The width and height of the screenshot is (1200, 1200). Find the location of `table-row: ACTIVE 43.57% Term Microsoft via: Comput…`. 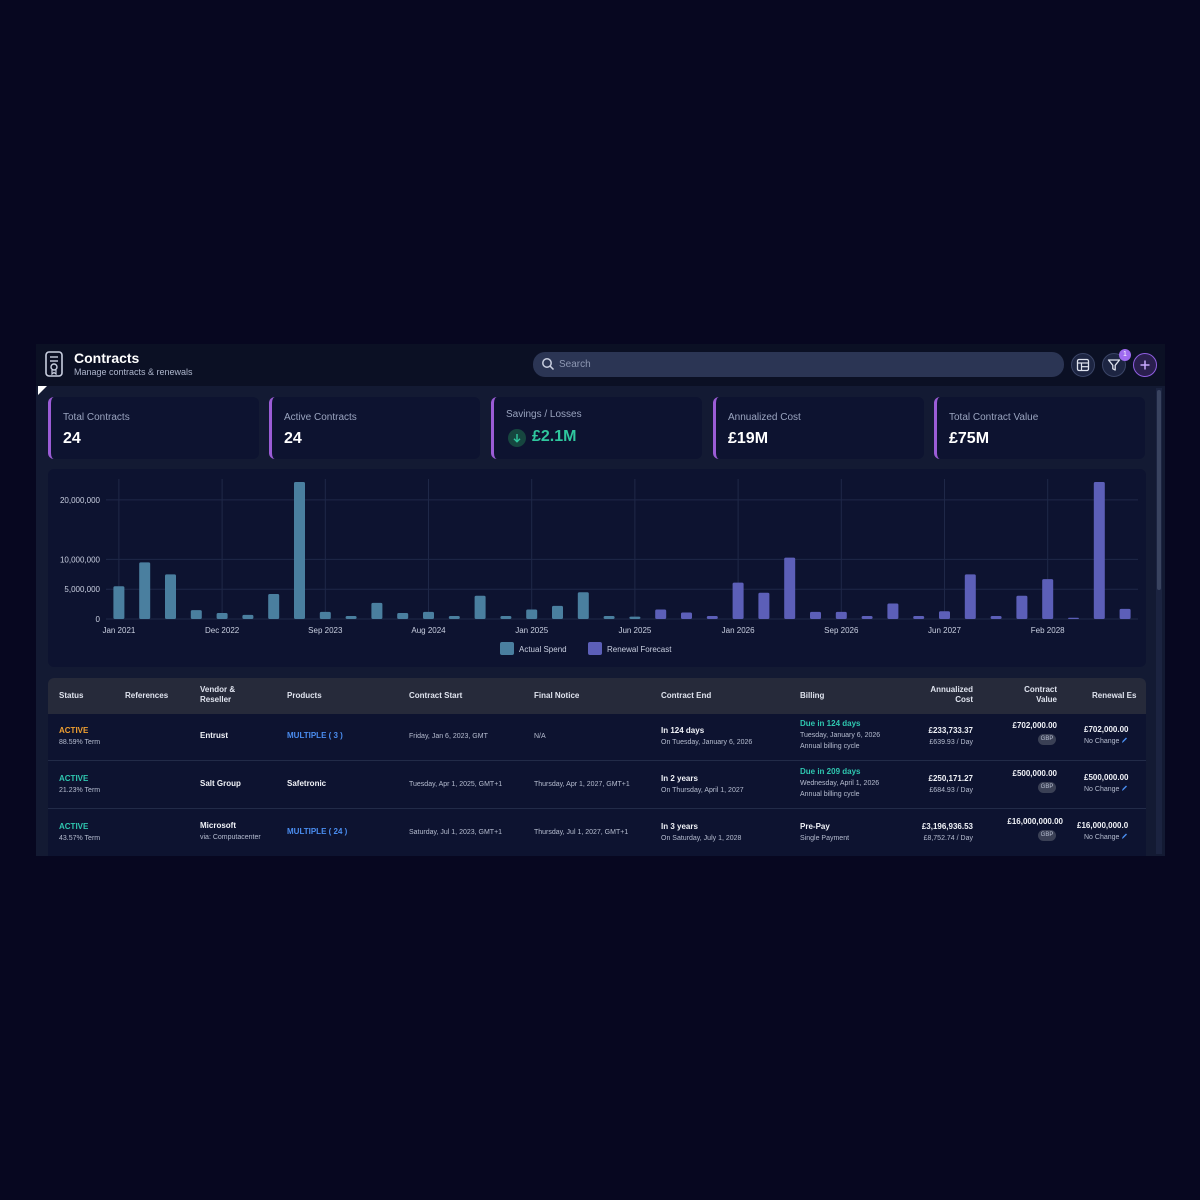

table-row: ACTIVE 43.57% Term Microsoft via: Comput… is located at coordinates (597, 833).